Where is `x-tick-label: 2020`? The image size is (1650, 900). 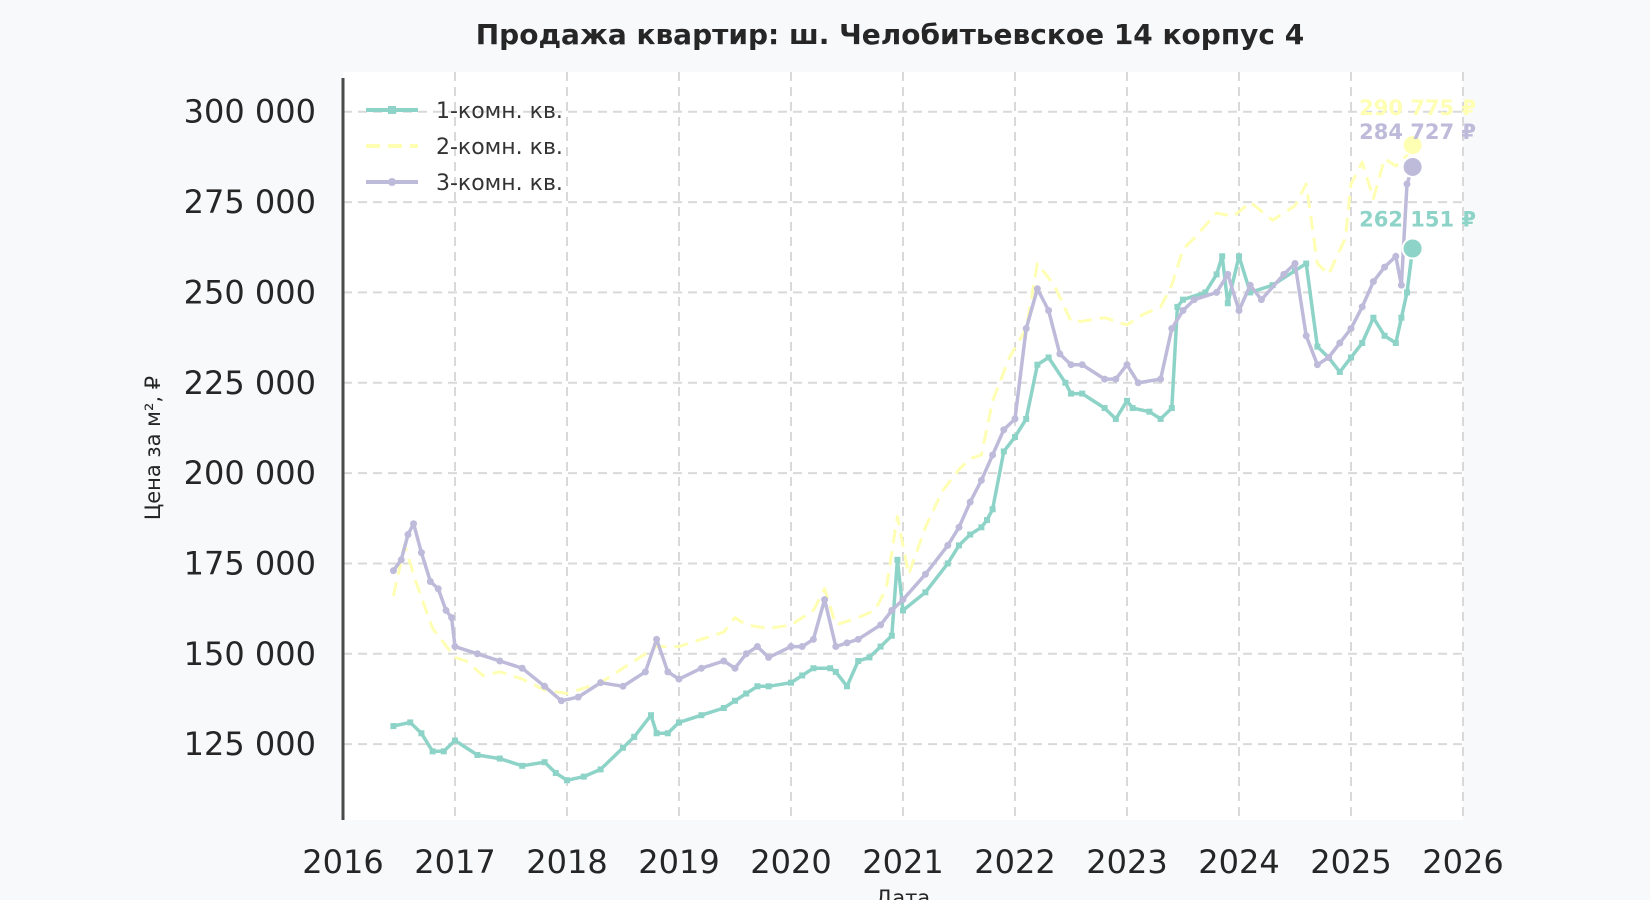
x-tick-label: 2020 is located at coordinates (790, 862).